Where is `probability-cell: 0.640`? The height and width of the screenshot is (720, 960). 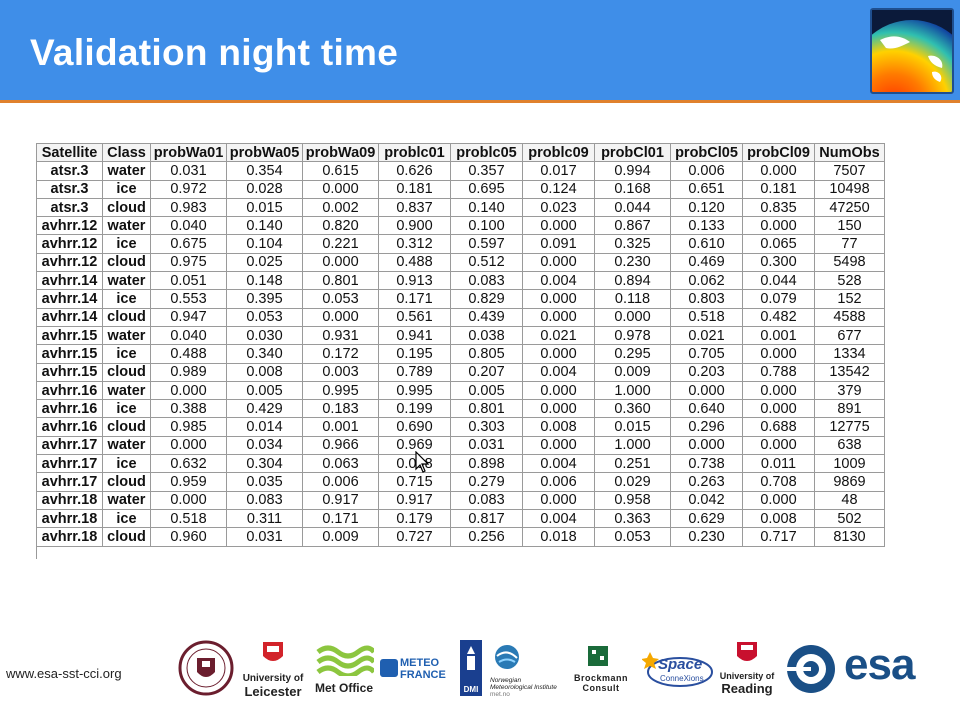
probability-cell: 0.640 is located at coordinates (706, 409).